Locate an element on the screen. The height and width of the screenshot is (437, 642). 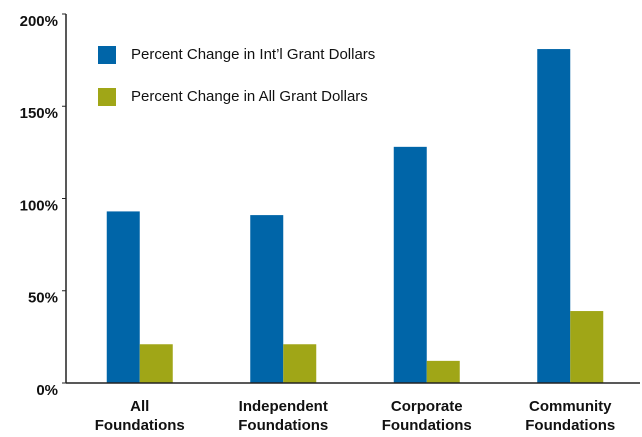
y-tick-label: 0% is located at coordinates (47, 390).